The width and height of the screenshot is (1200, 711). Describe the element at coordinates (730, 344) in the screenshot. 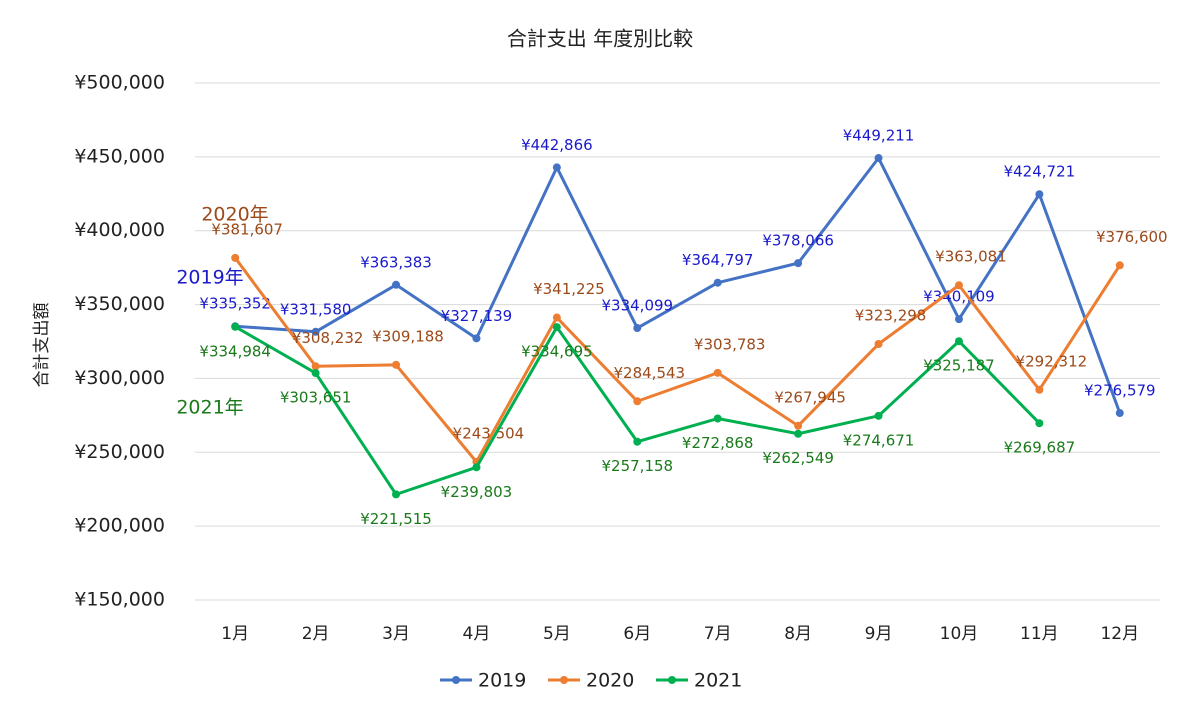

I see `data-label: ¥303,783` at that location.